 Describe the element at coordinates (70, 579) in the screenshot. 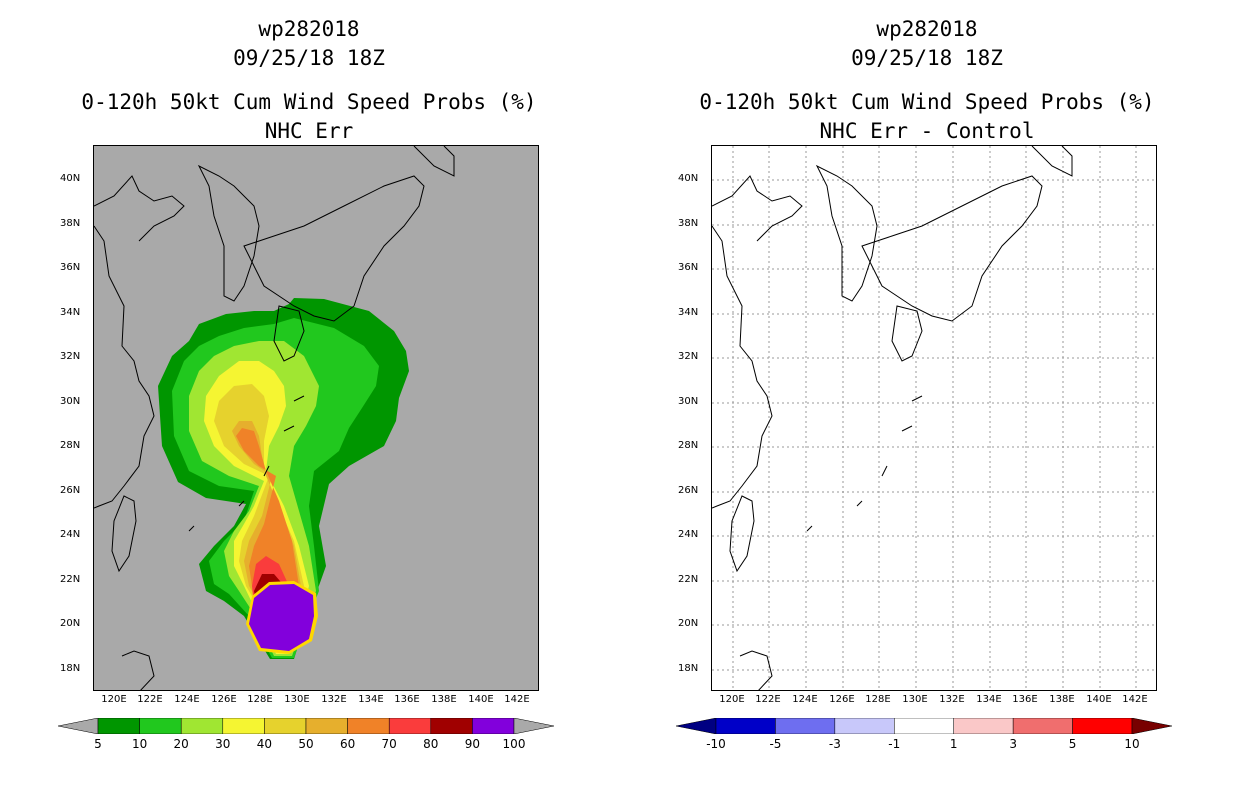

I see `lat-label: 22N` at that location.